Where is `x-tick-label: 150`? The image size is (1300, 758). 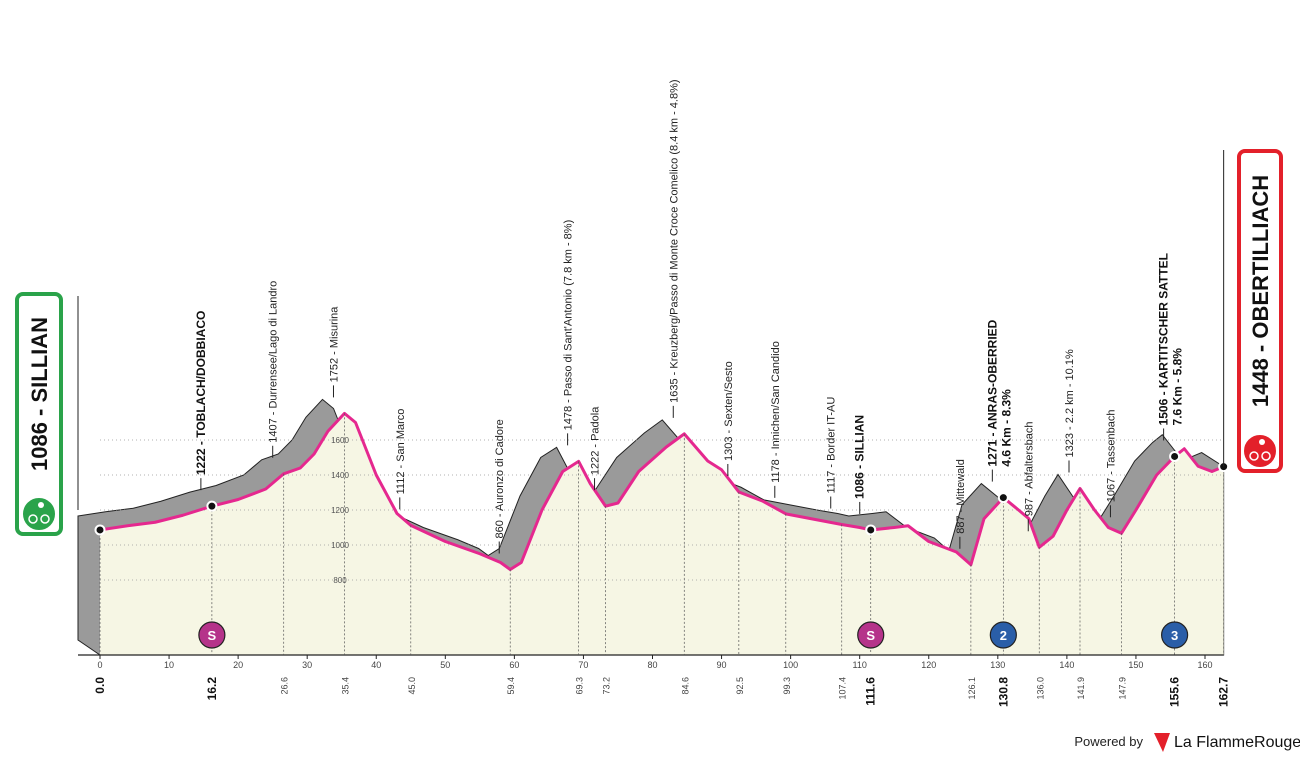 x-tick-label: 150 is located at coordinates (1135, 665).